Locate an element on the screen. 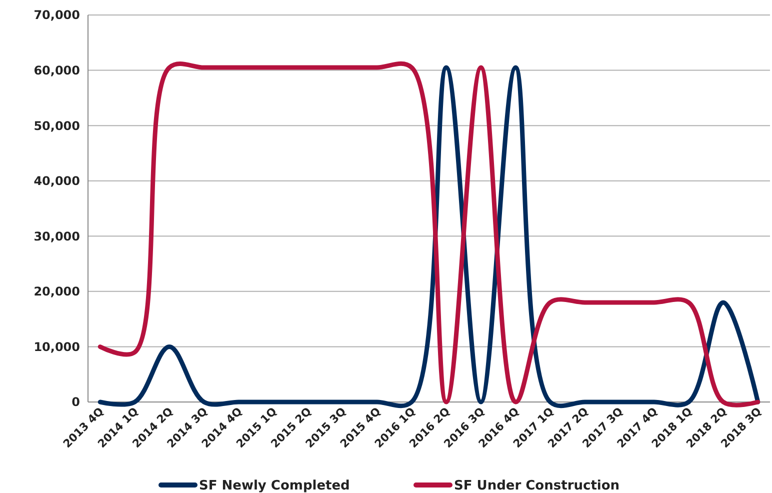 Image resolution: width=772 pixels, height=493 pixels. y-tick-label: 60,000 is located at coordinates (57, 70).